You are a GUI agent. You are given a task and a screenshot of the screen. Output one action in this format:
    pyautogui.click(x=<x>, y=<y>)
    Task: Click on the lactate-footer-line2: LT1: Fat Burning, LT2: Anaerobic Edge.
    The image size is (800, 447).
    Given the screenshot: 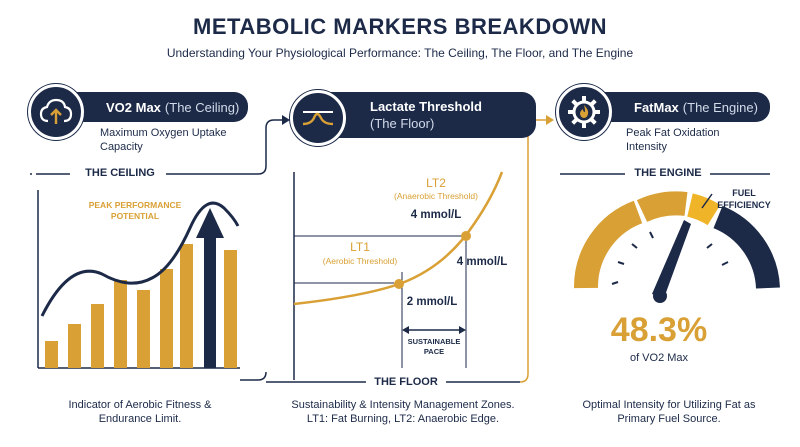 What is the action you would take?
    pyautogui.click(x=403, y=419)
    